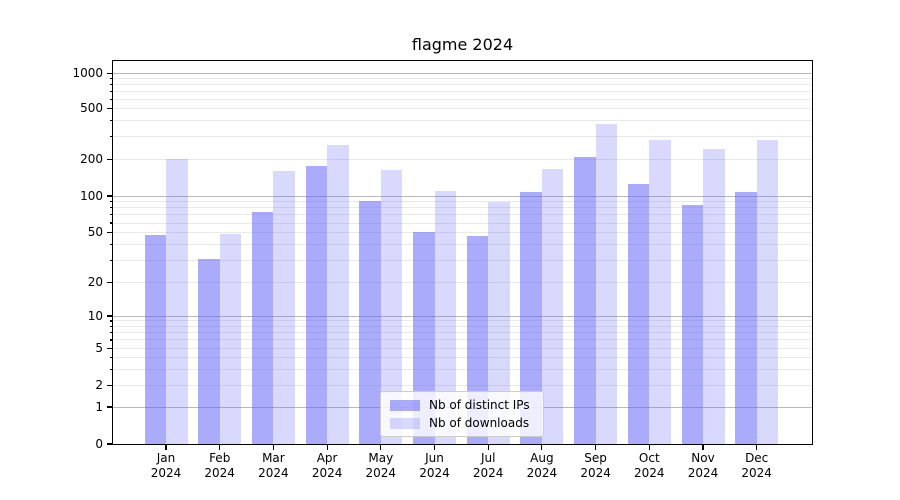 The image size is (900, 500). Describe the element at coordinates (99, 406) in the screenshot. I see `y-axis-tick-label: 1` at that location.